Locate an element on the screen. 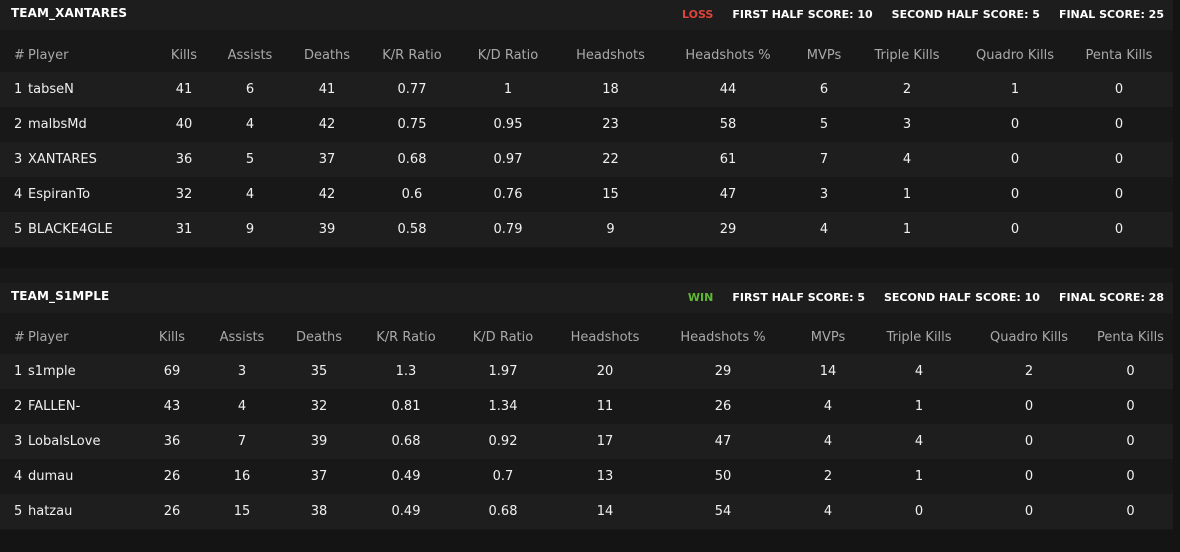 This screenshot has width=1180, height=552. cell-kills: 36 is located at coordinates (184, 159).